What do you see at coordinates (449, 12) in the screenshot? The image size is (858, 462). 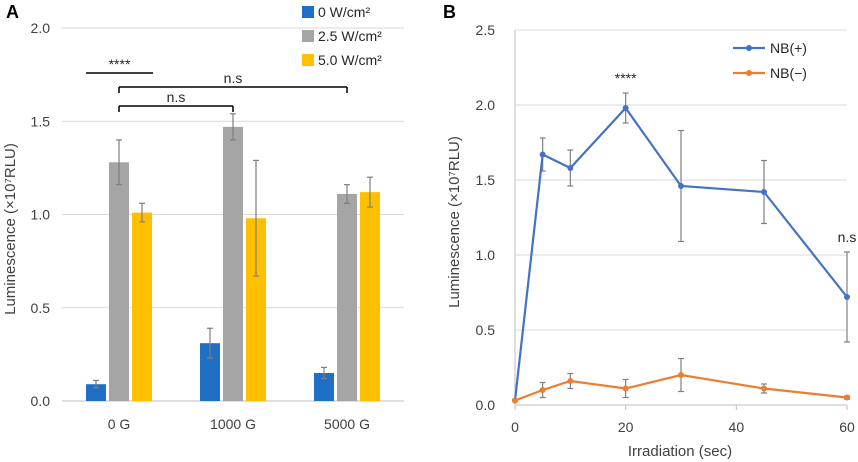 I see `panel-b-label: B` at bounding box center [449, 12].